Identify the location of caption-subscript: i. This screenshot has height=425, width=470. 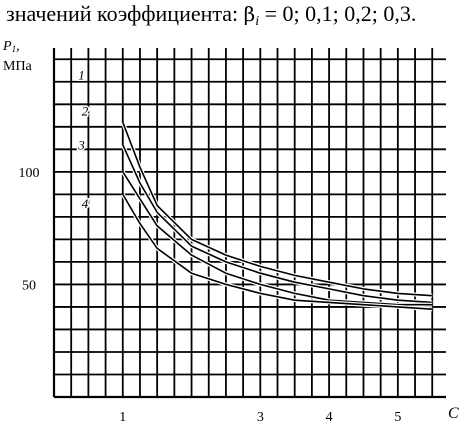
(257, 21).